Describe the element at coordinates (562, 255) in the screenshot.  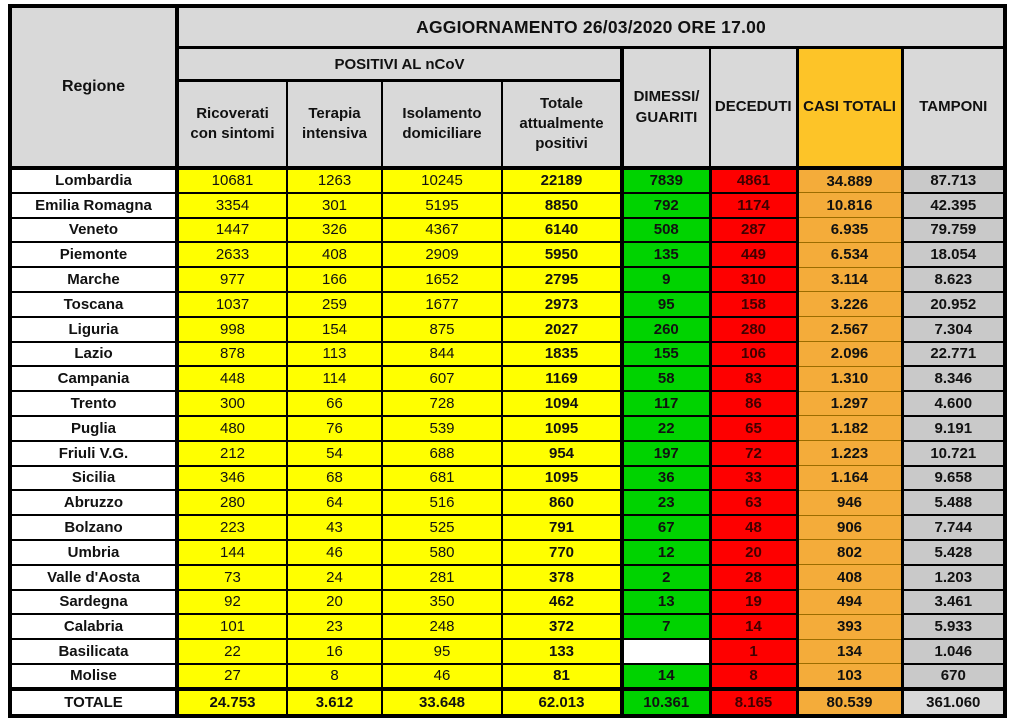
I see `totale-positivi-cell: 5950` at that location.